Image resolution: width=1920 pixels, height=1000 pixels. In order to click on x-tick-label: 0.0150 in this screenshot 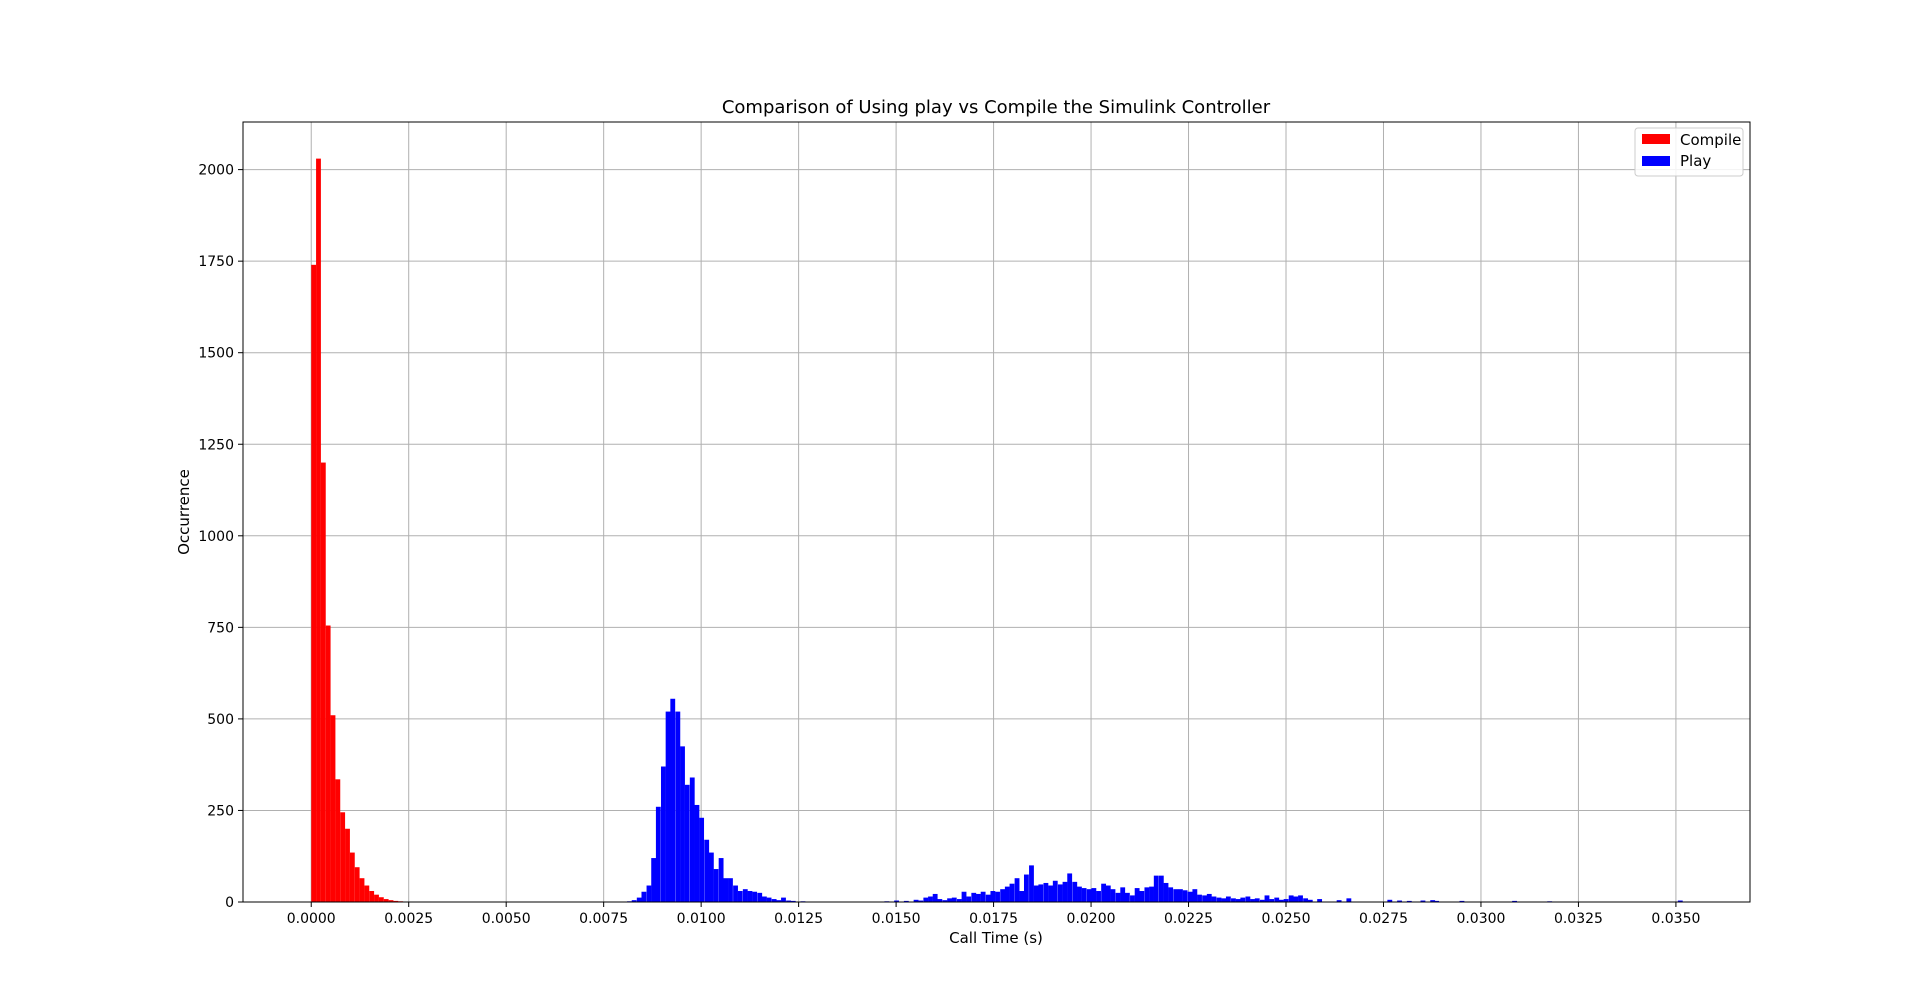, I will do `click(896, 919)`.